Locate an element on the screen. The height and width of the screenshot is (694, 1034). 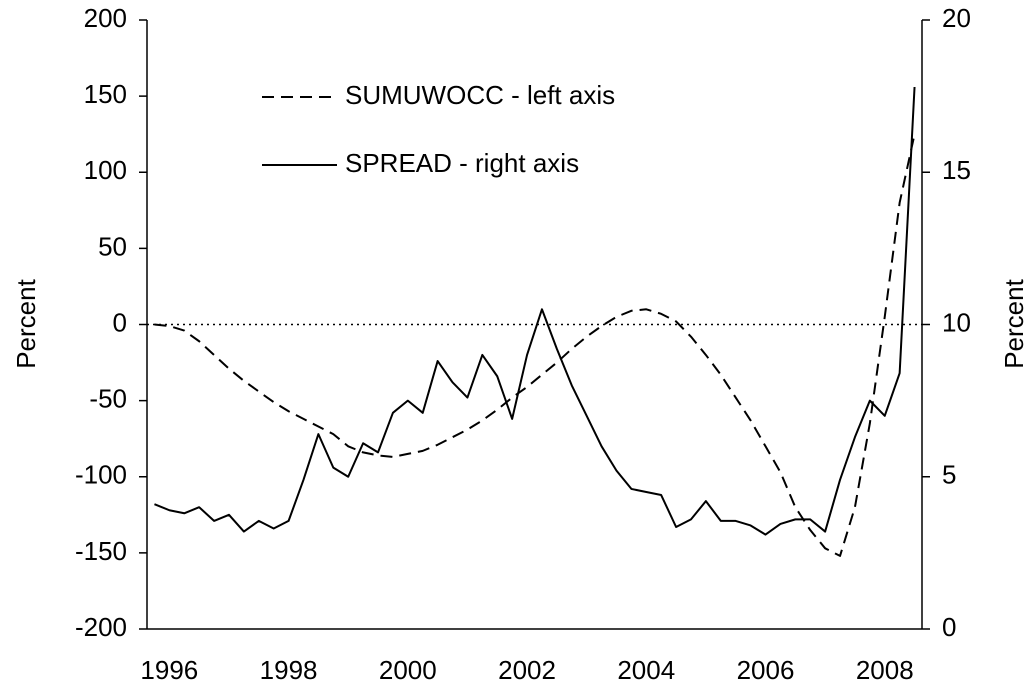
x-tick-label: 2004 is located at coordinates (646, 670).